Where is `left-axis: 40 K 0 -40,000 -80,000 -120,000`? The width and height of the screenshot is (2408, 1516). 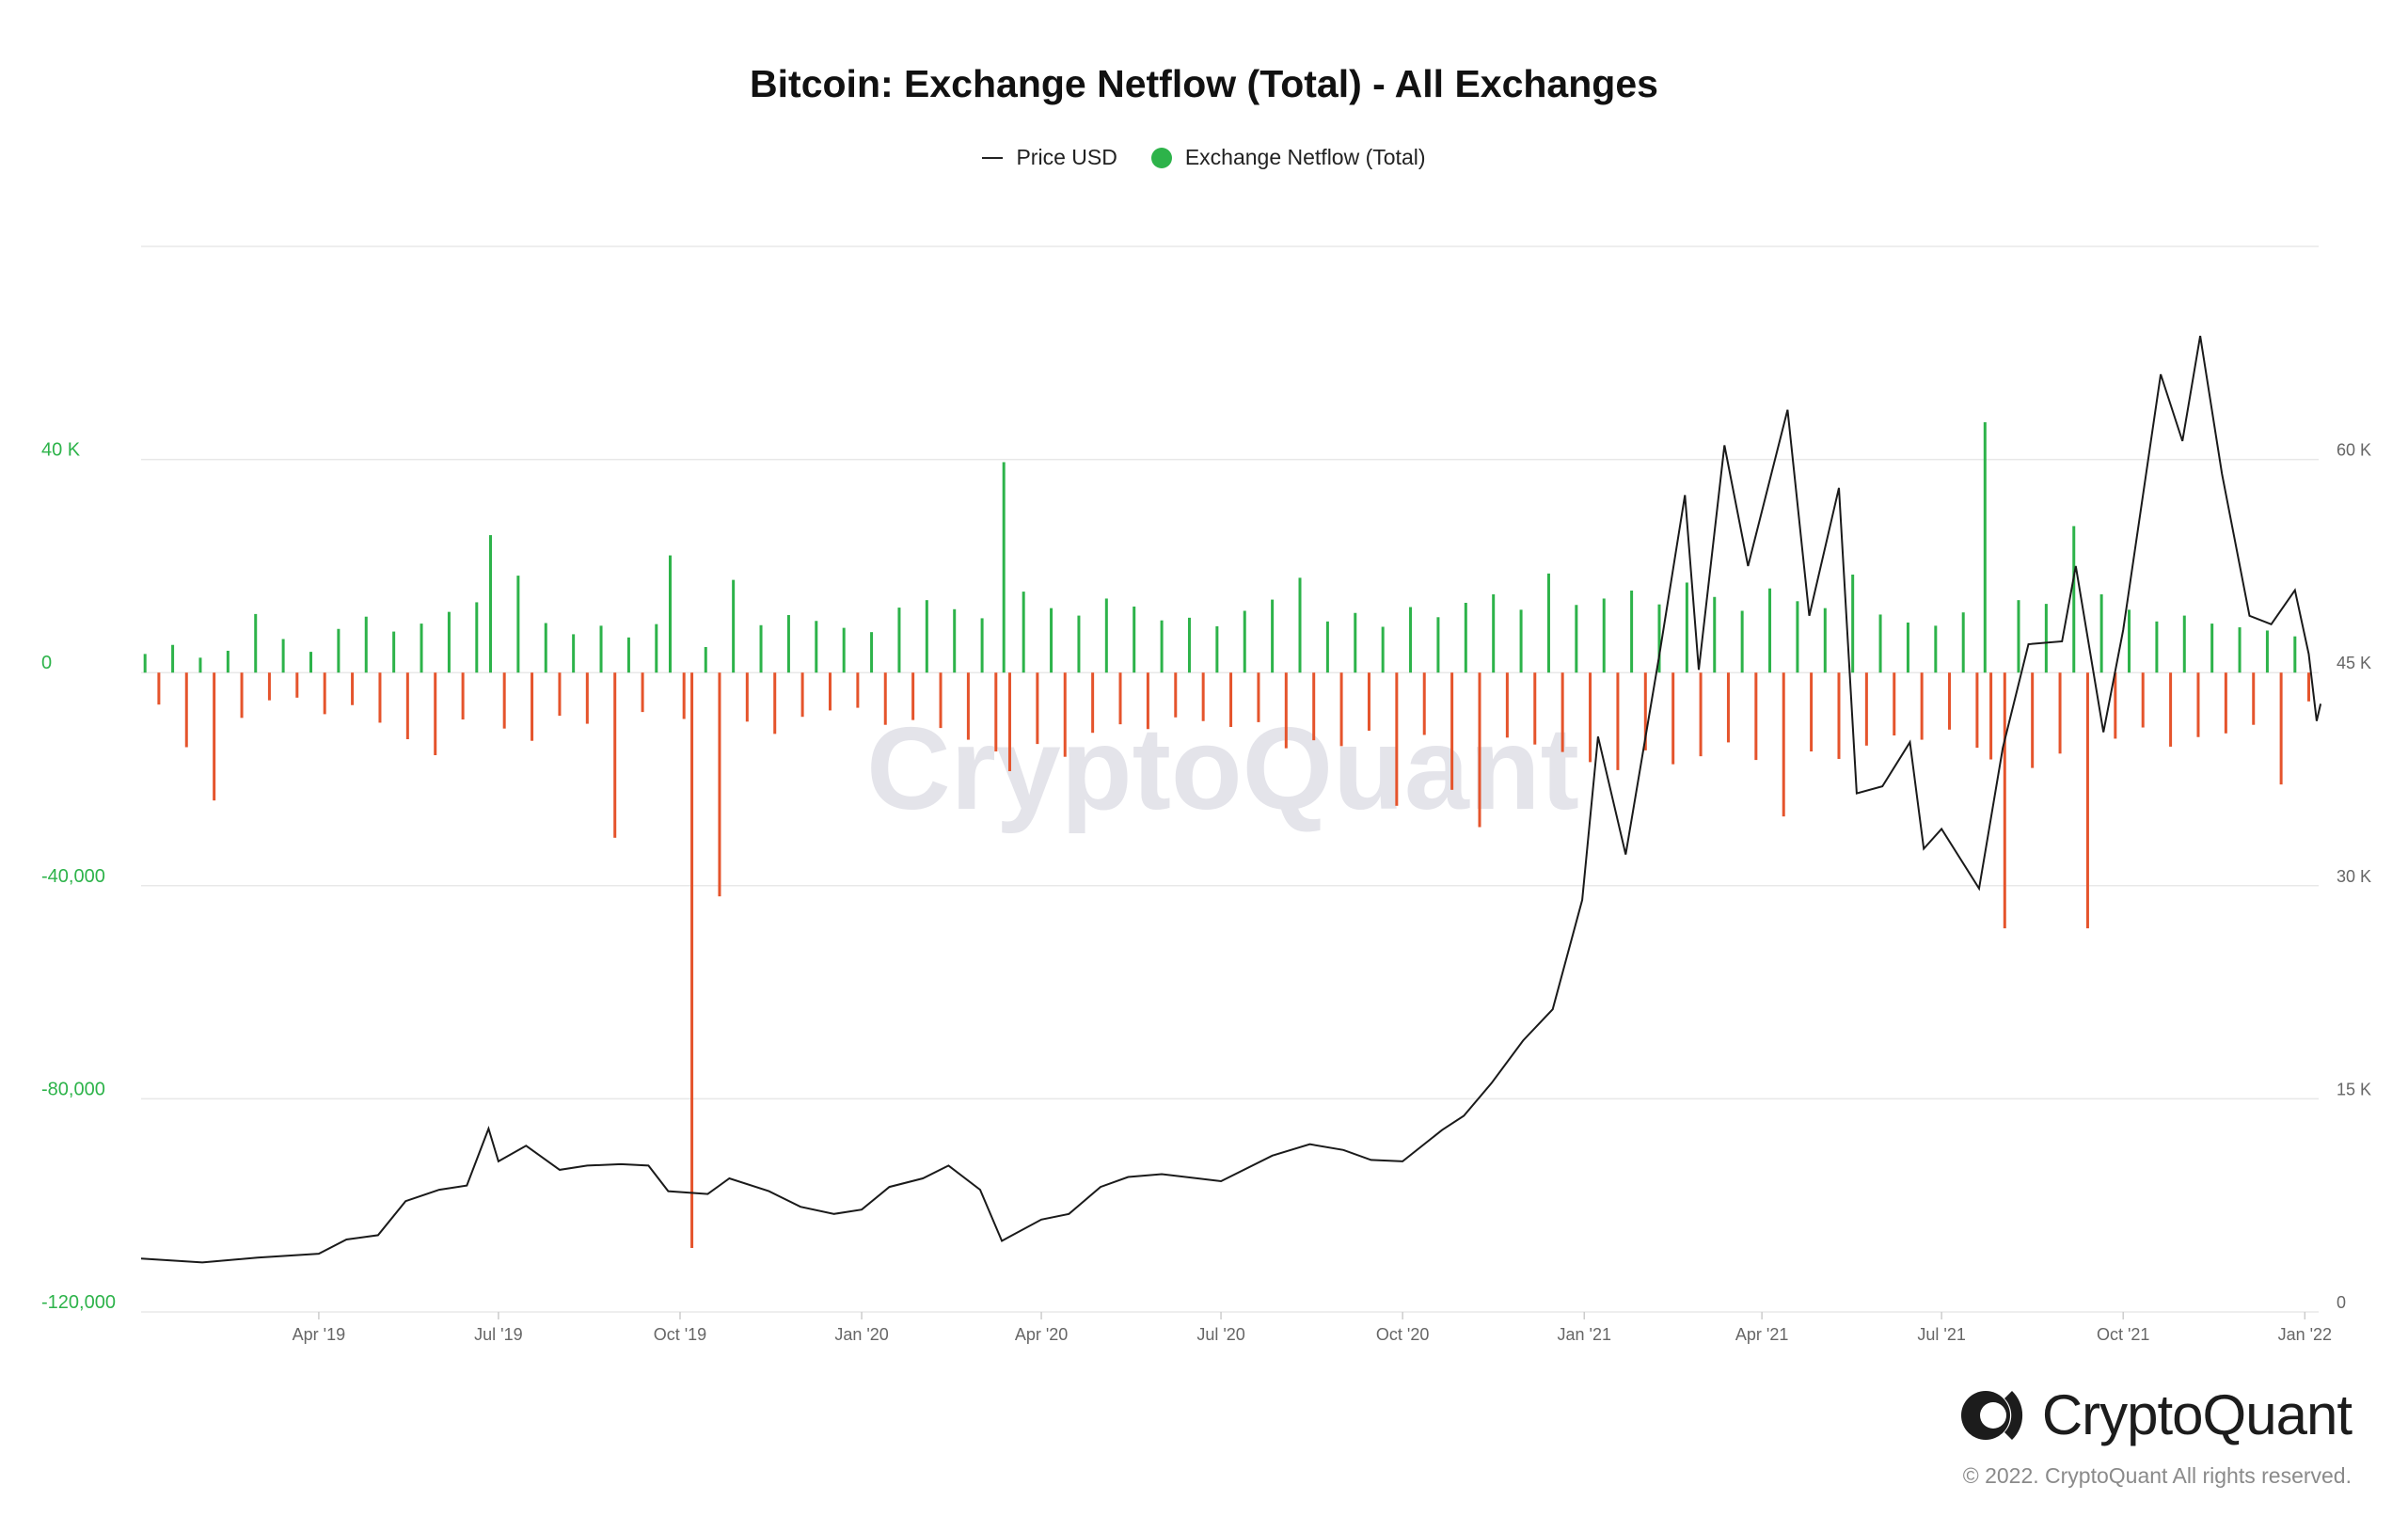 left-axis: 40 K 0 -40,000 -80,000 -120,000 is located at coordinates (79, 876).